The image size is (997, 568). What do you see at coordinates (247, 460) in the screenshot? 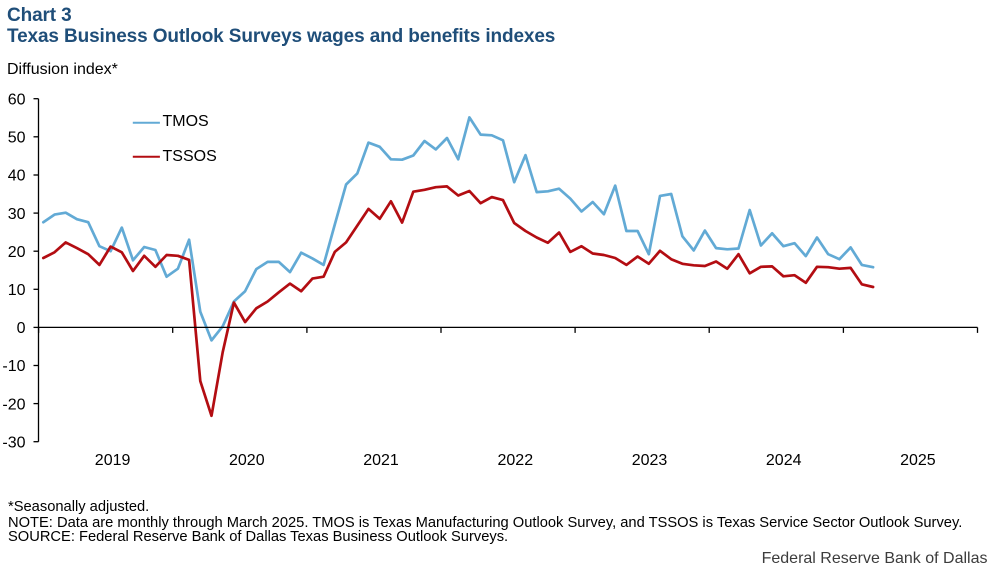
I see `svg-text: 2020` at bounding box center [247, 460].